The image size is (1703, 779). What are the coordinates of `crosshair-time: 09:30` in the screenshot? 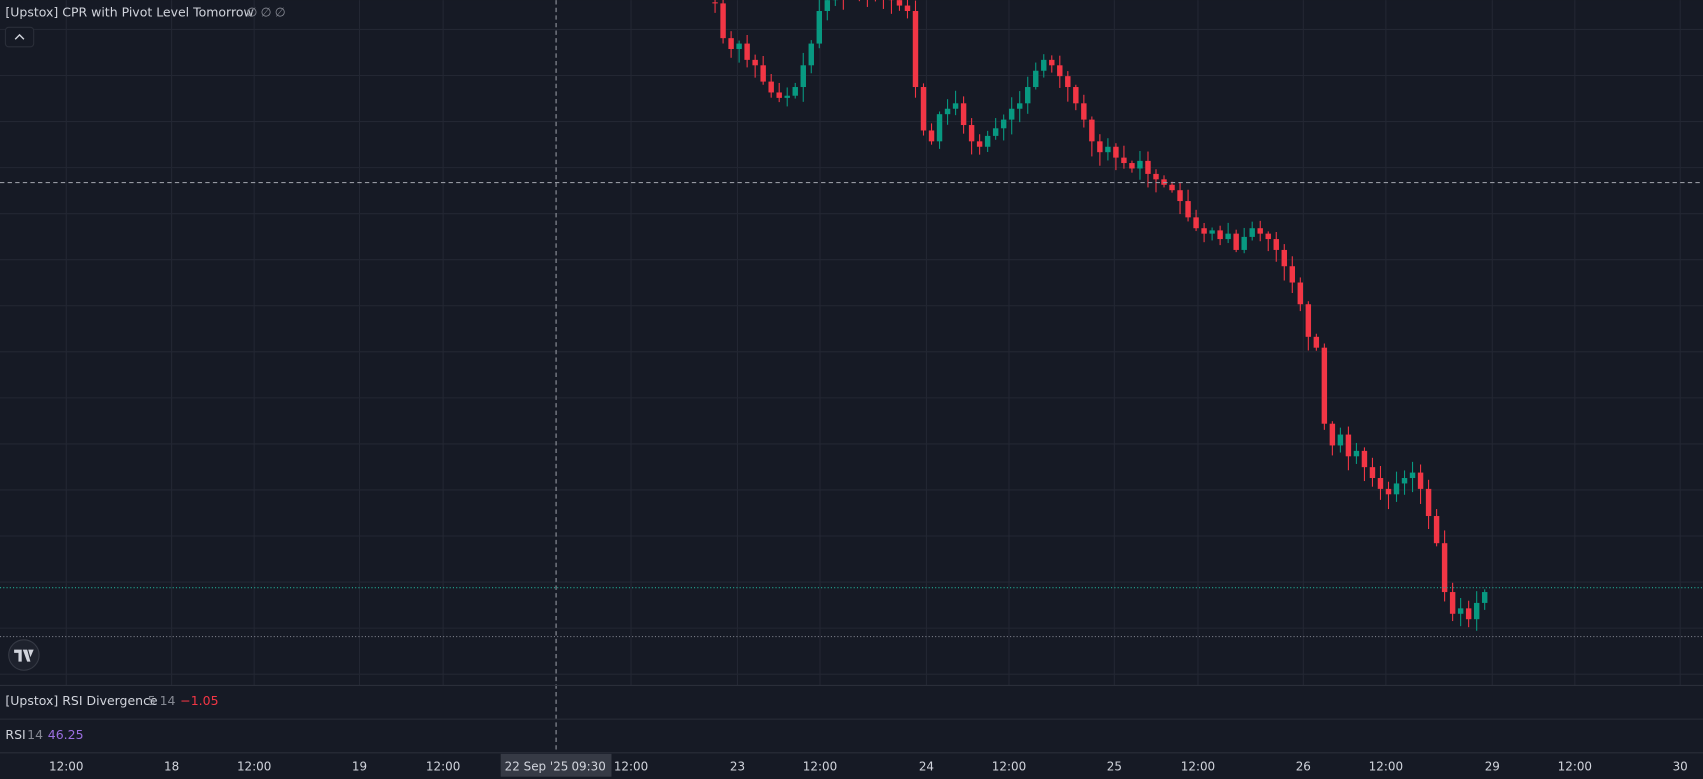 It's located at (588, 766).